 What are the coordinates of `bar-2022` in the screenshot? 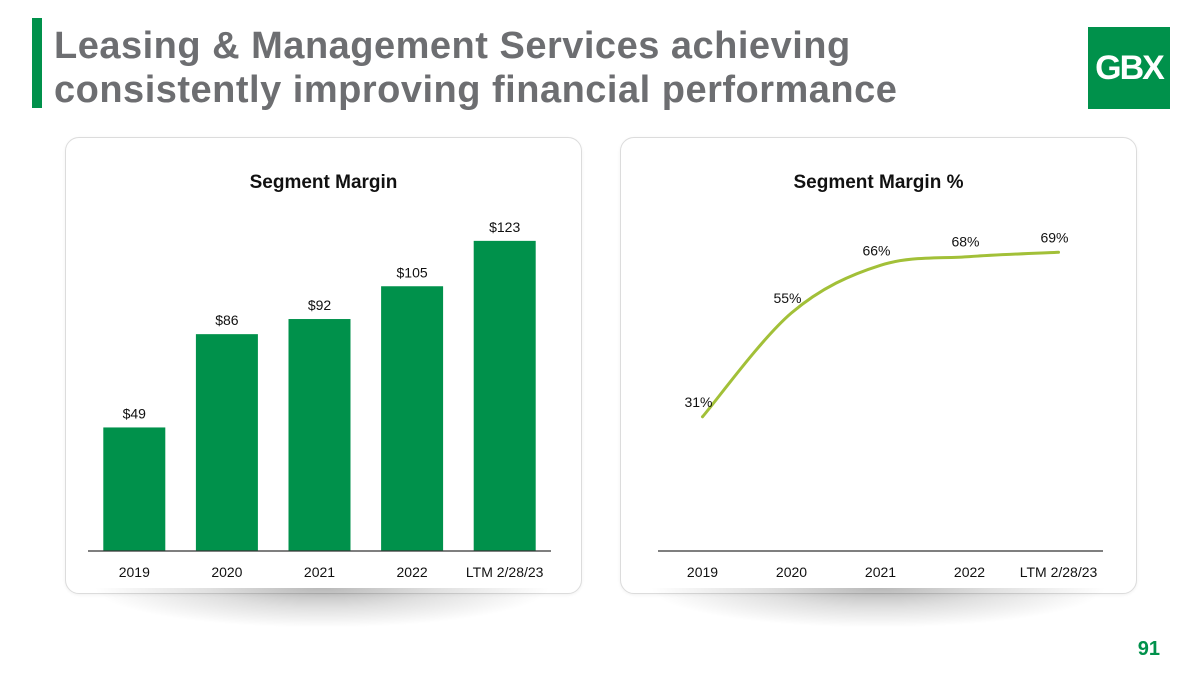 It's located at (412, 418).